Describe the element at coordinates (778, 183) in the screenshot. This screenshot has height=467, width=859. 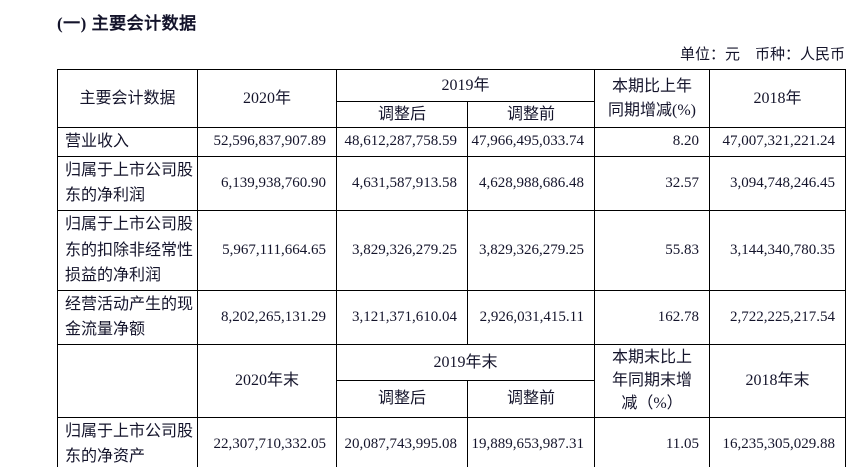
I see `cell-2018: 3,094,748,246.45` at that location.